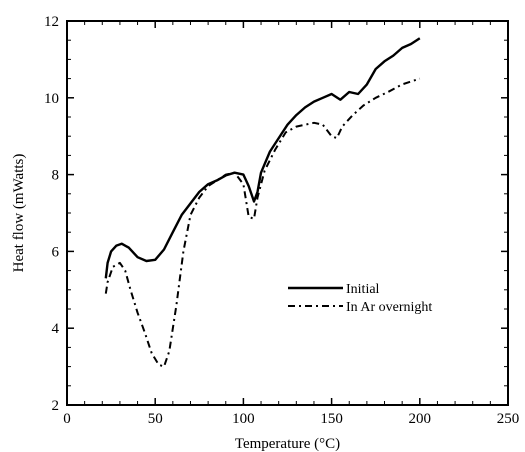  What do you see at coordinates (363, 289) in the screenshot?
I see `legend-label: Initial` at bounding box center [363, 289].